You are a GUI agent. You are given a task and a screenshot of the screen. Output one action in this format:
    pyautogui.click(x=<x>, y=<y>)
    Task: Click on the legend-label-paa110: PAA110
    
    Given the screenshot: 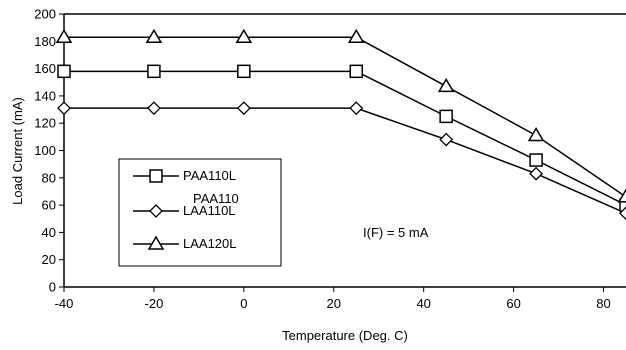 What is the action you would take?
    pyautogui.click(x=216, y=198)
    